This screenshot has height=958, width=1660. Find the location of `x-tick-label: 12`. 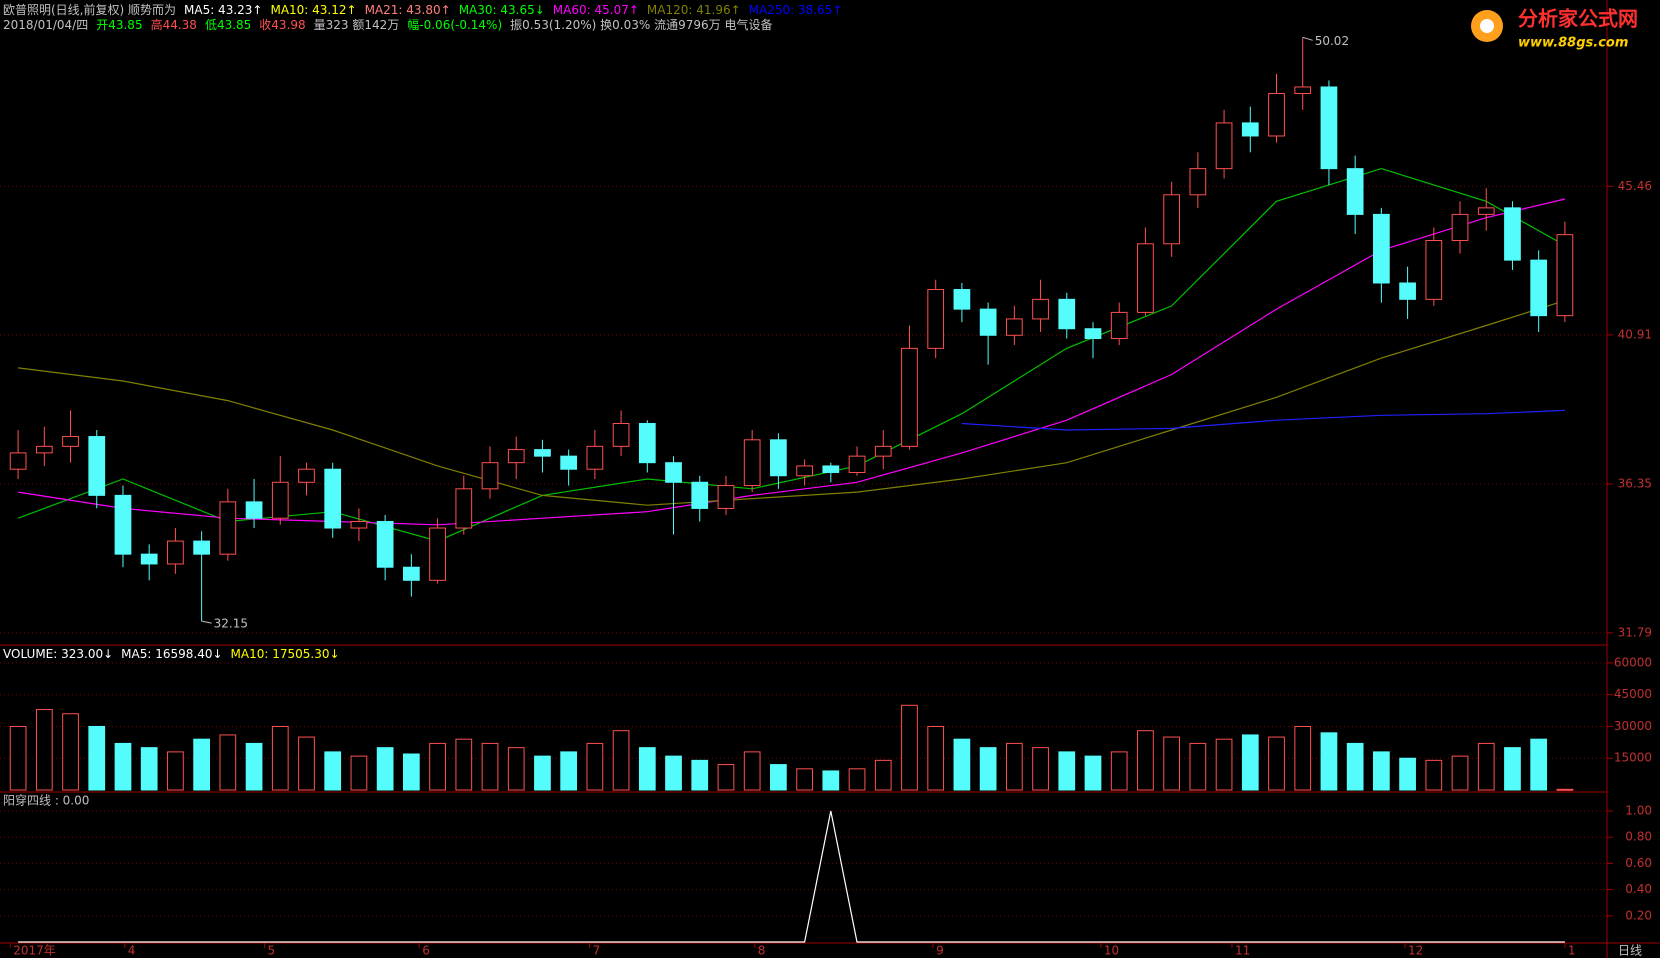

x-tick-label: 12 is located at coordinates (1415, 951).